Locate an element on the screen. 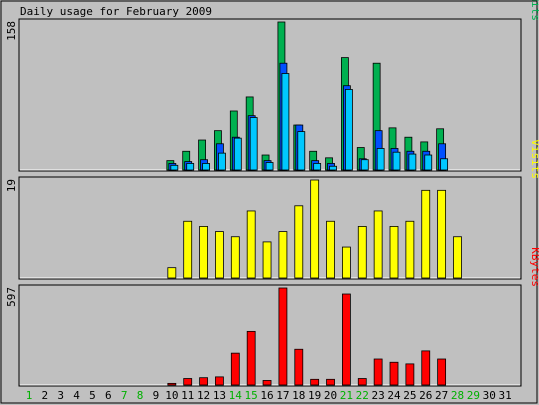  chart-title: Daily usage for February 2009 is located at coordinates (116, 11).